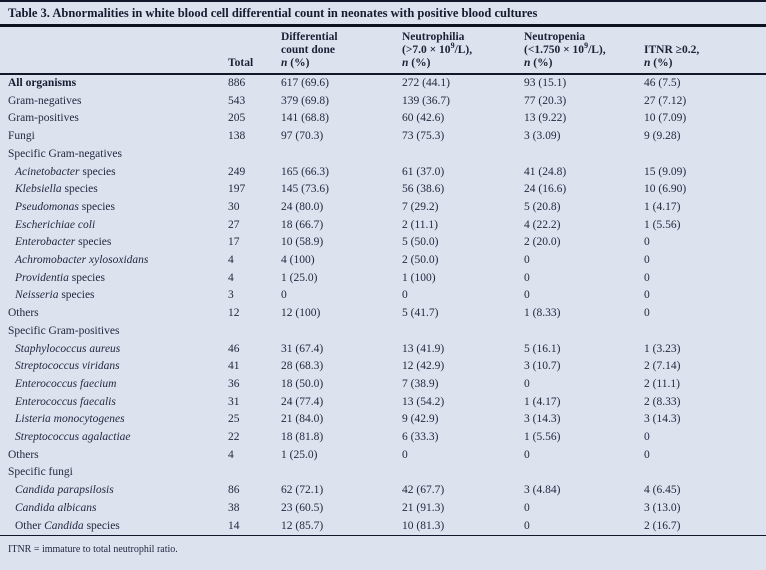 The width and height of the screenshot is (766, 570). I want to click on value-cell: 12 (100), so click(301, 313).